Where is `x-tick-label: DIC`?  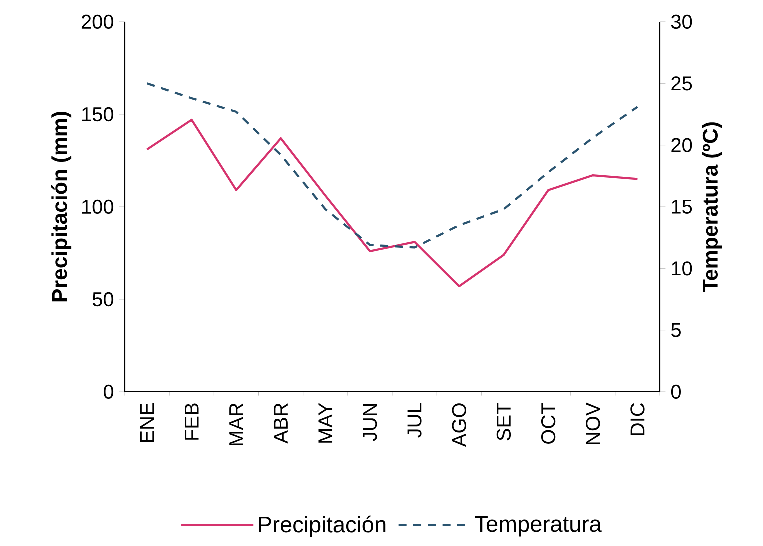 x-tick-label: DIC is located at coordinates (637, 419).